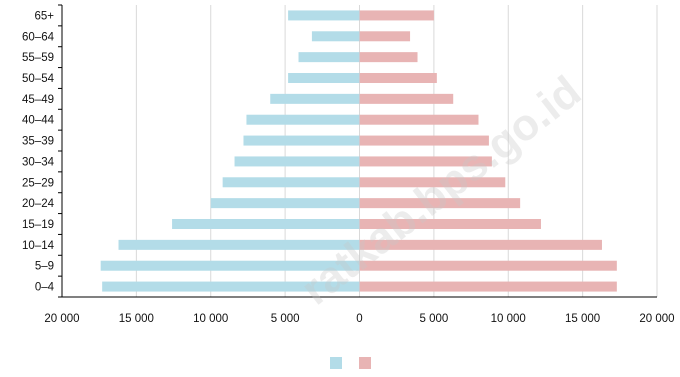 The width and height of the screenshot is (680, 377). Describe the element at coordinates (350, 363) in the screenshot. I see `legend` at that location.